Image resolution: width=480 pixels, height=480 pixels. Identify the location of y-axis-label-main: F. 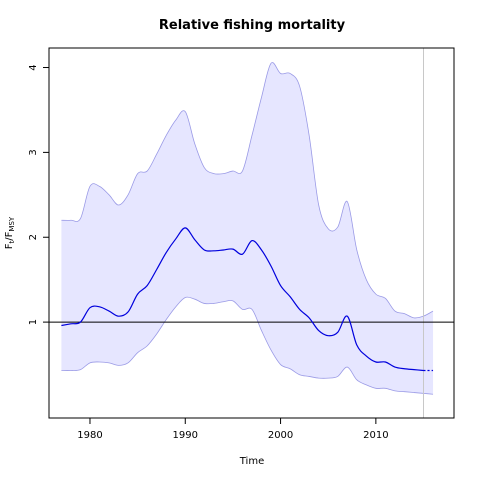
(9, 246).